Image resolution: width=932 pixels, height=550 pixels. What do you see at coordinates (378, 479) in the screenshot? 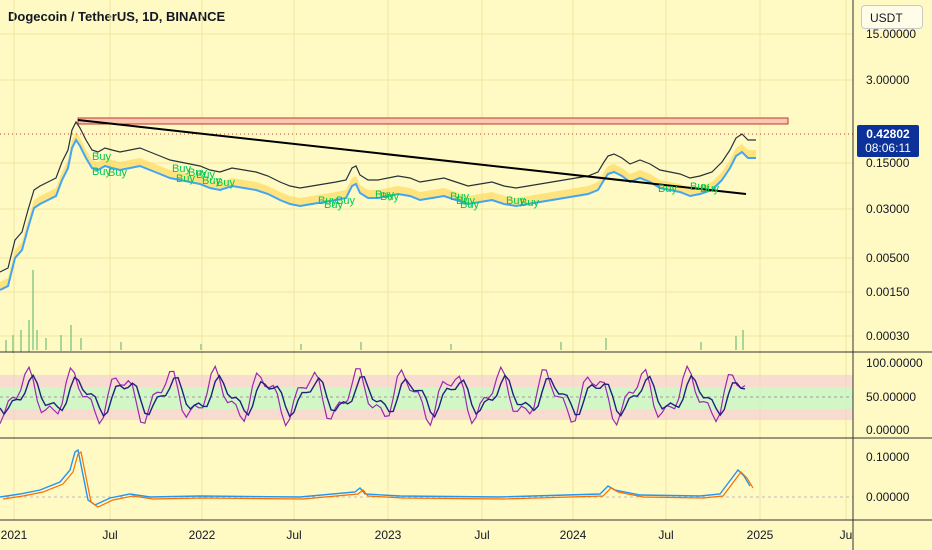
I see `macd-signal-line` at bounding box center [378, 479].